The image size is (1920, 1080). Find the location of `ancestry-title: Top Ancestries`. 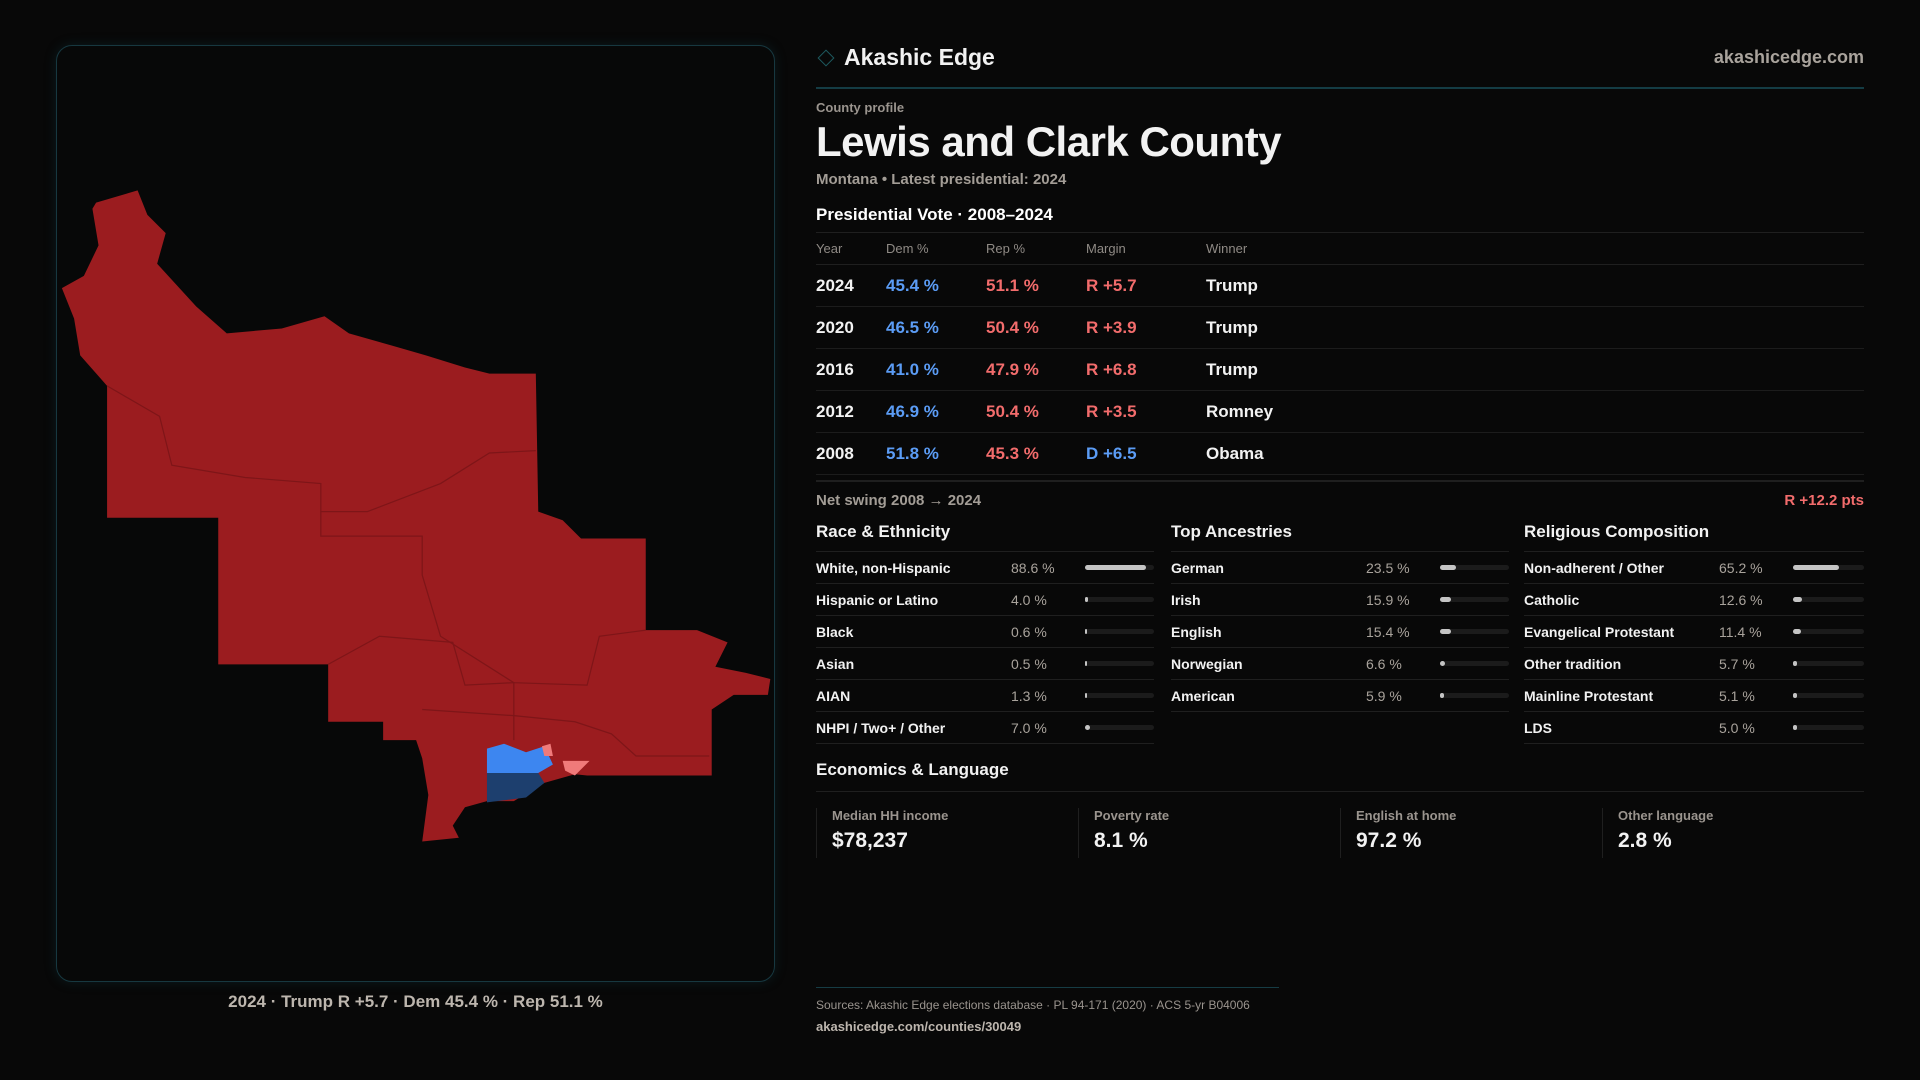

ancestry-title: Top Ancestries is located at coordinates (1340, 536).